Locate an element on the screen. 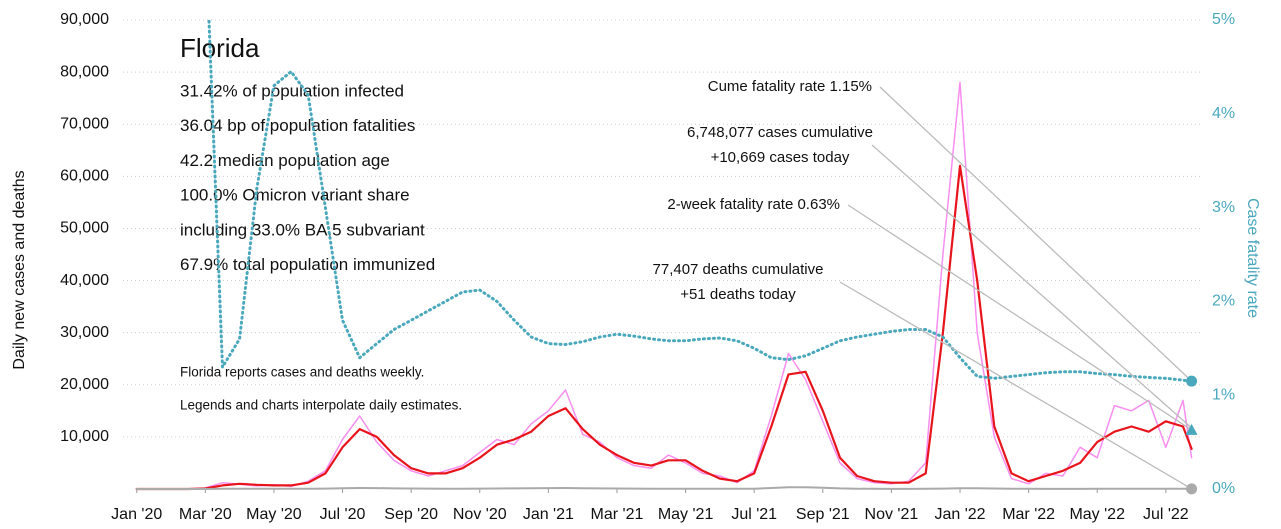 The height and width of the screenshot is (529, 1281). x-tick-label: May '20 is located at coordinates (274, 514).